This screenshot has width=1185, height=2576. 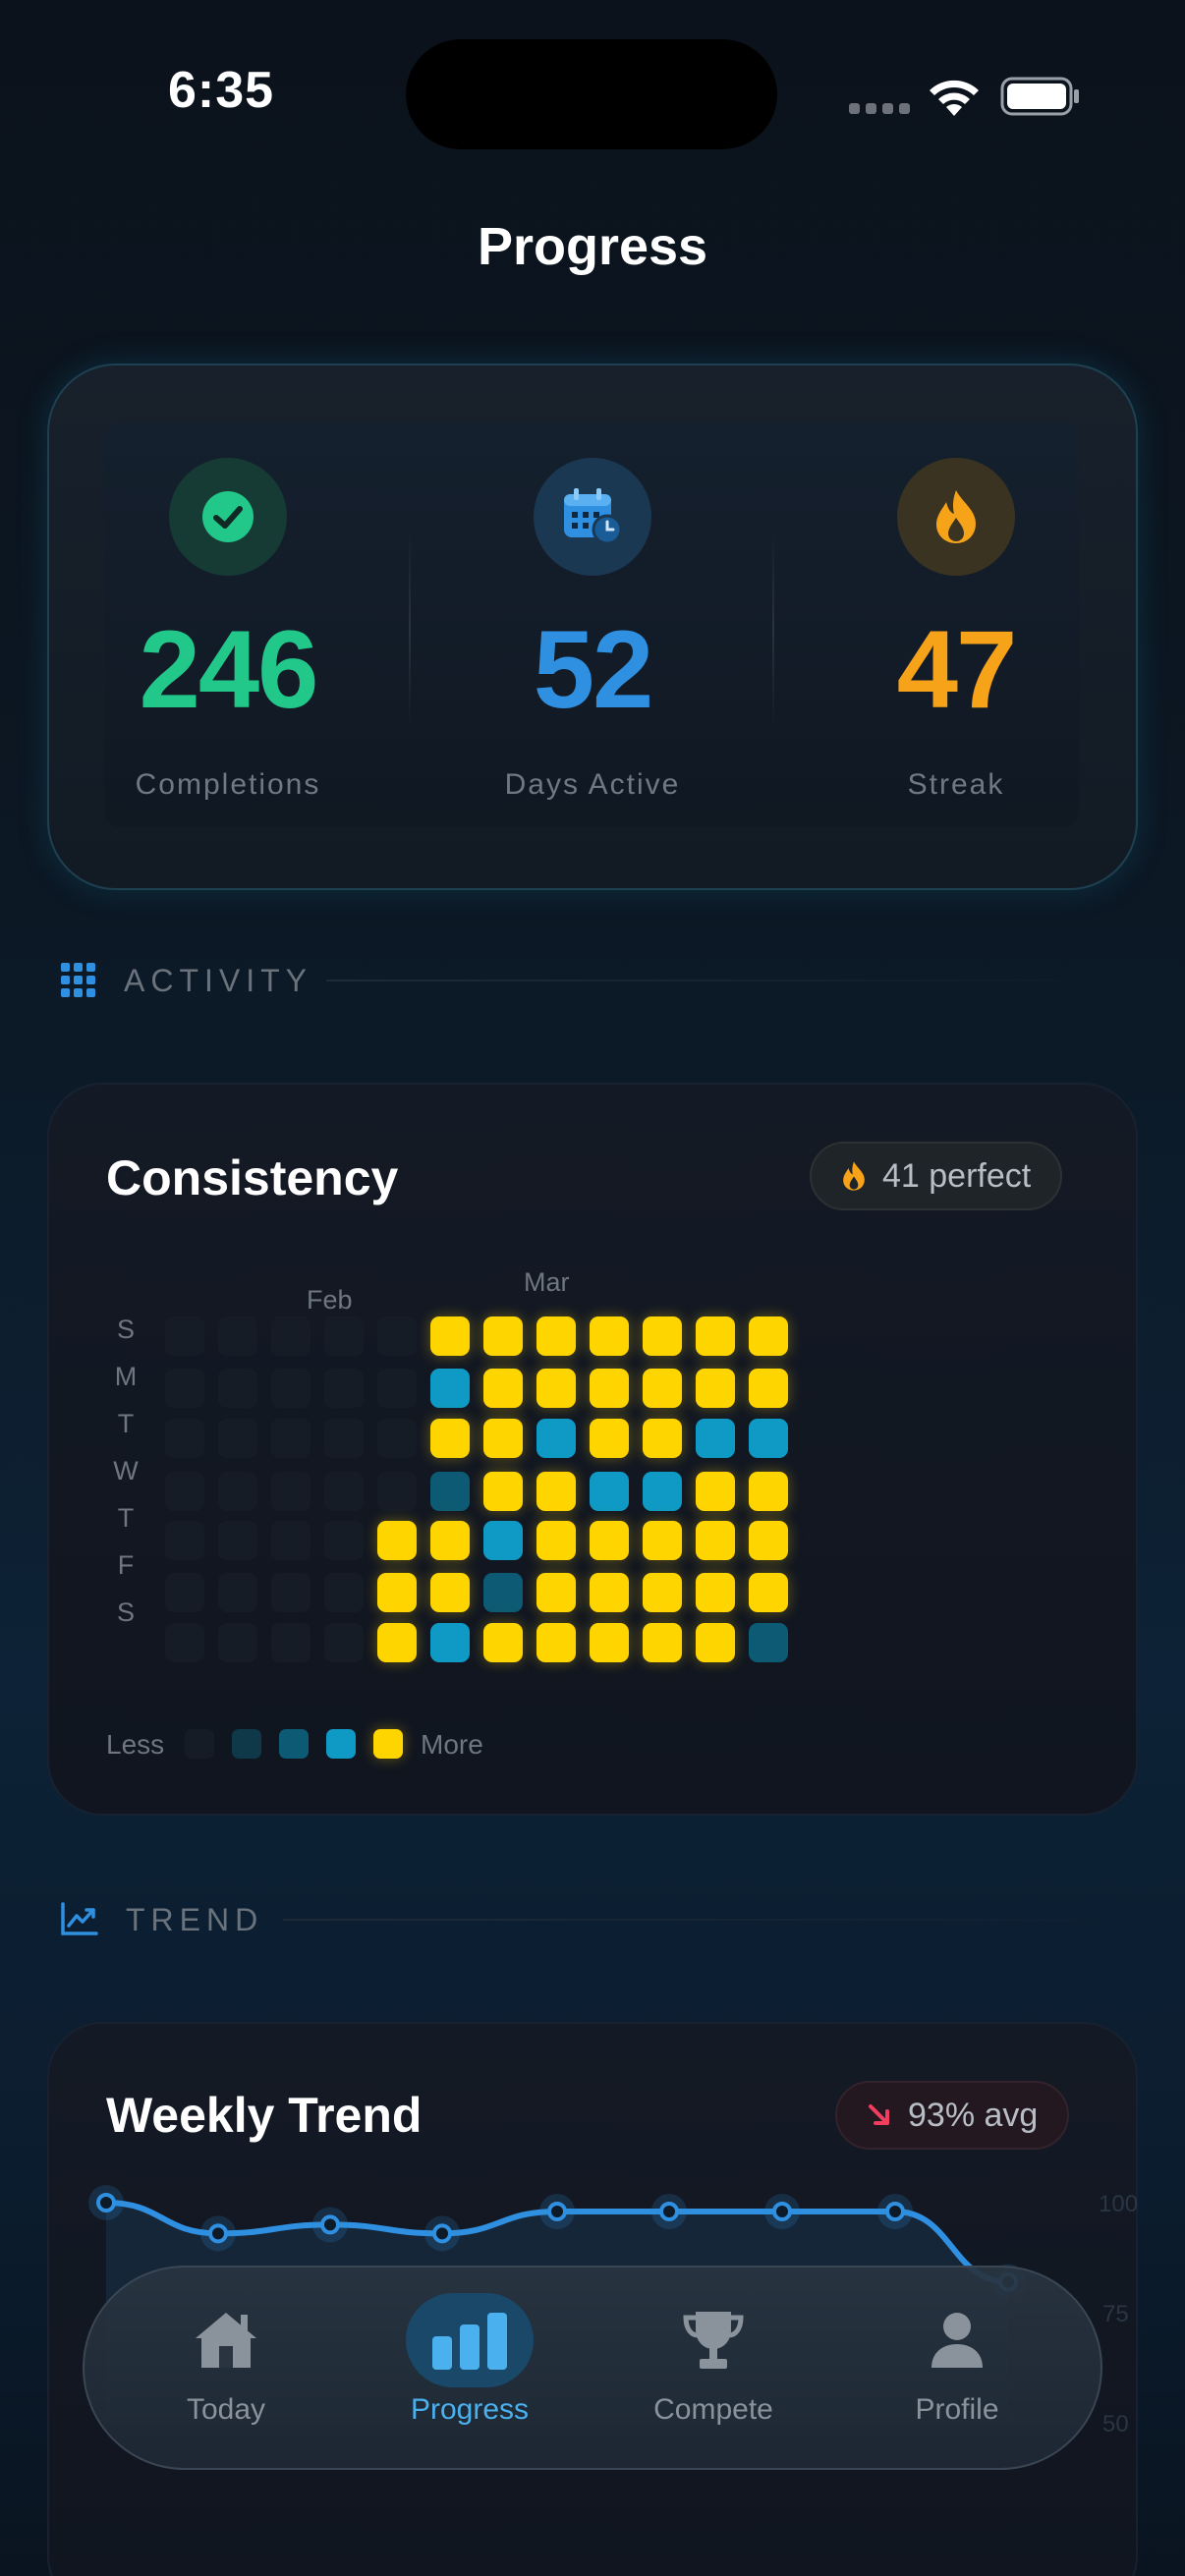 I want to click on legend-more: More, so click(x=452, y=1744).